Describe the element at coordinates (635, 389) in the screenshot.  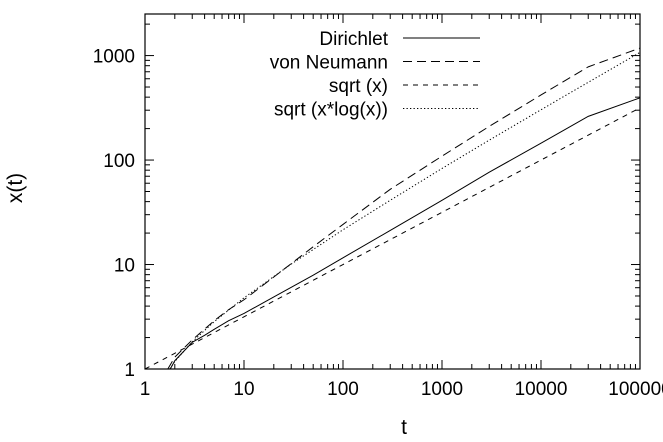
I see `x-tick-label: 100000` at that location.